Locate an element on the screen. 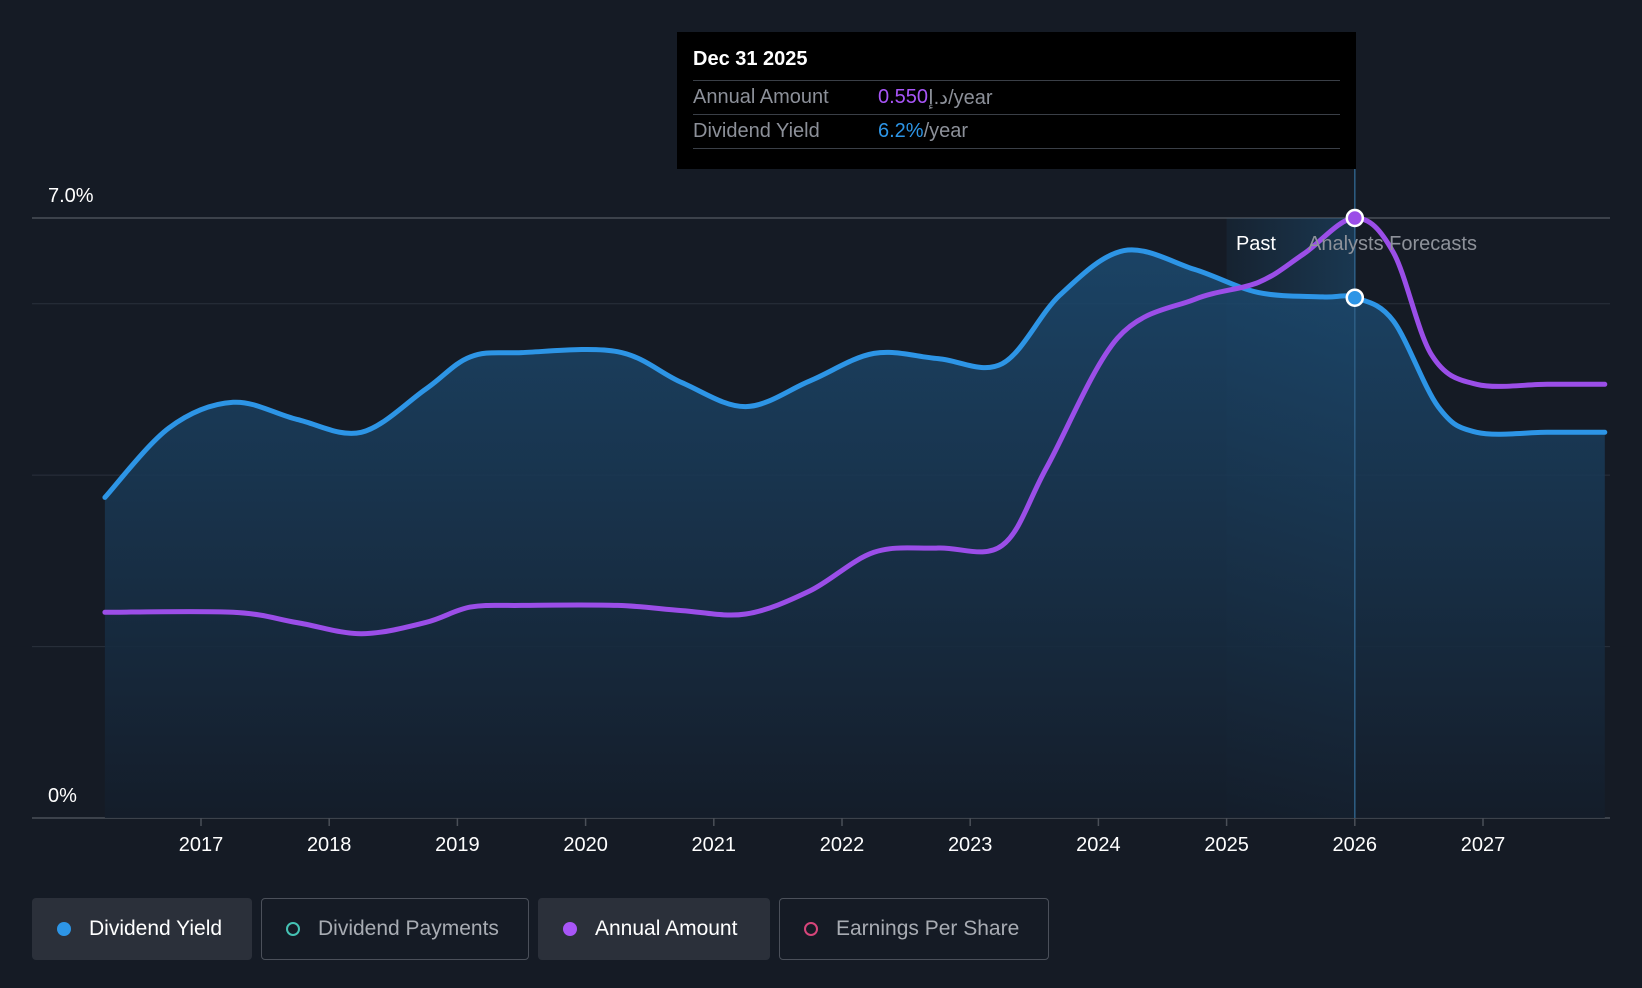  x-tick-label: 2027 is located at coordinates (1483, 845).